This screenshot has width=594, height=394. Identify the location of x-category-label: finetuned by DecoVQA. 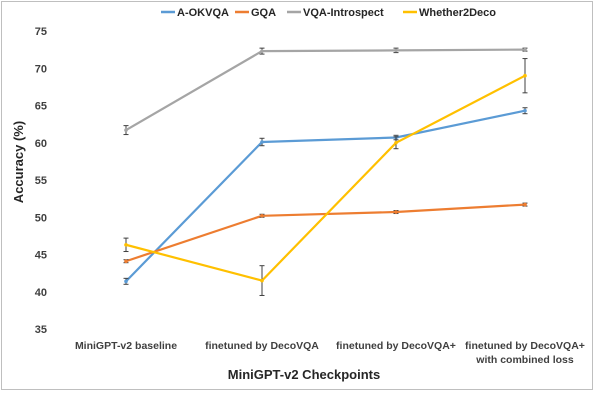
(262, 346).